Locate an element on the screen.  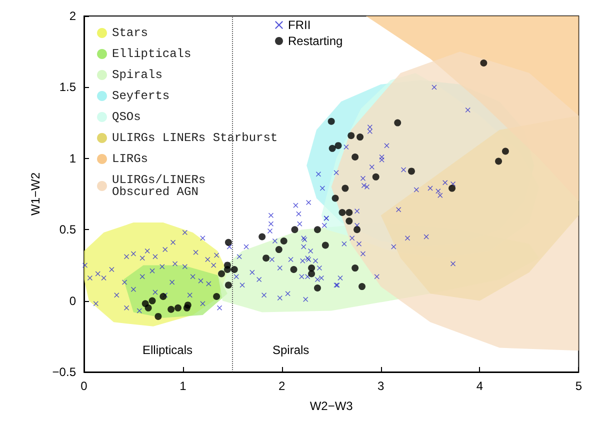
legend-label: ULIRGs LINERs Starburst is located at coordinates (195, 138).